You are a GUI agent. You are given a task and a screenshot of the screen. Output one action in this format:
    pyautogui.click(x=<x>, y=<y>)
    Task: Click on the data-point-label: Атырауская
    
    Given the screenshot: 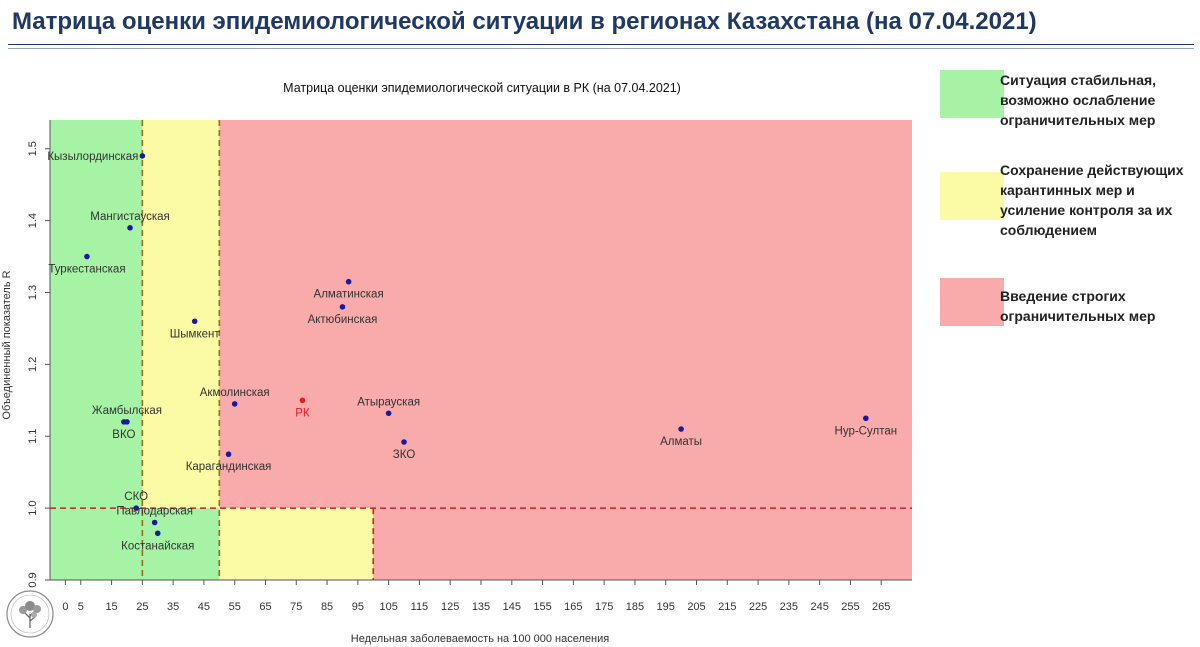 What is the action you would take?
    pyautogui.click(x=388, y=402)
    